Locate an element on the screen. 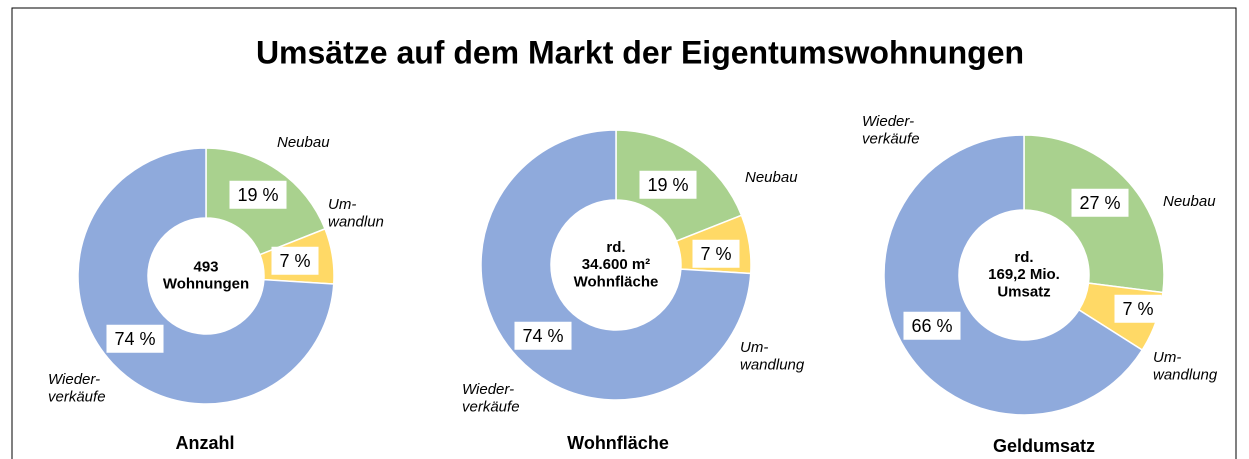 The width and height of the screenshot is (1249, 459). center-label: rd. 34.600 m² Wohnfläche is located at coordinates (616, 265).